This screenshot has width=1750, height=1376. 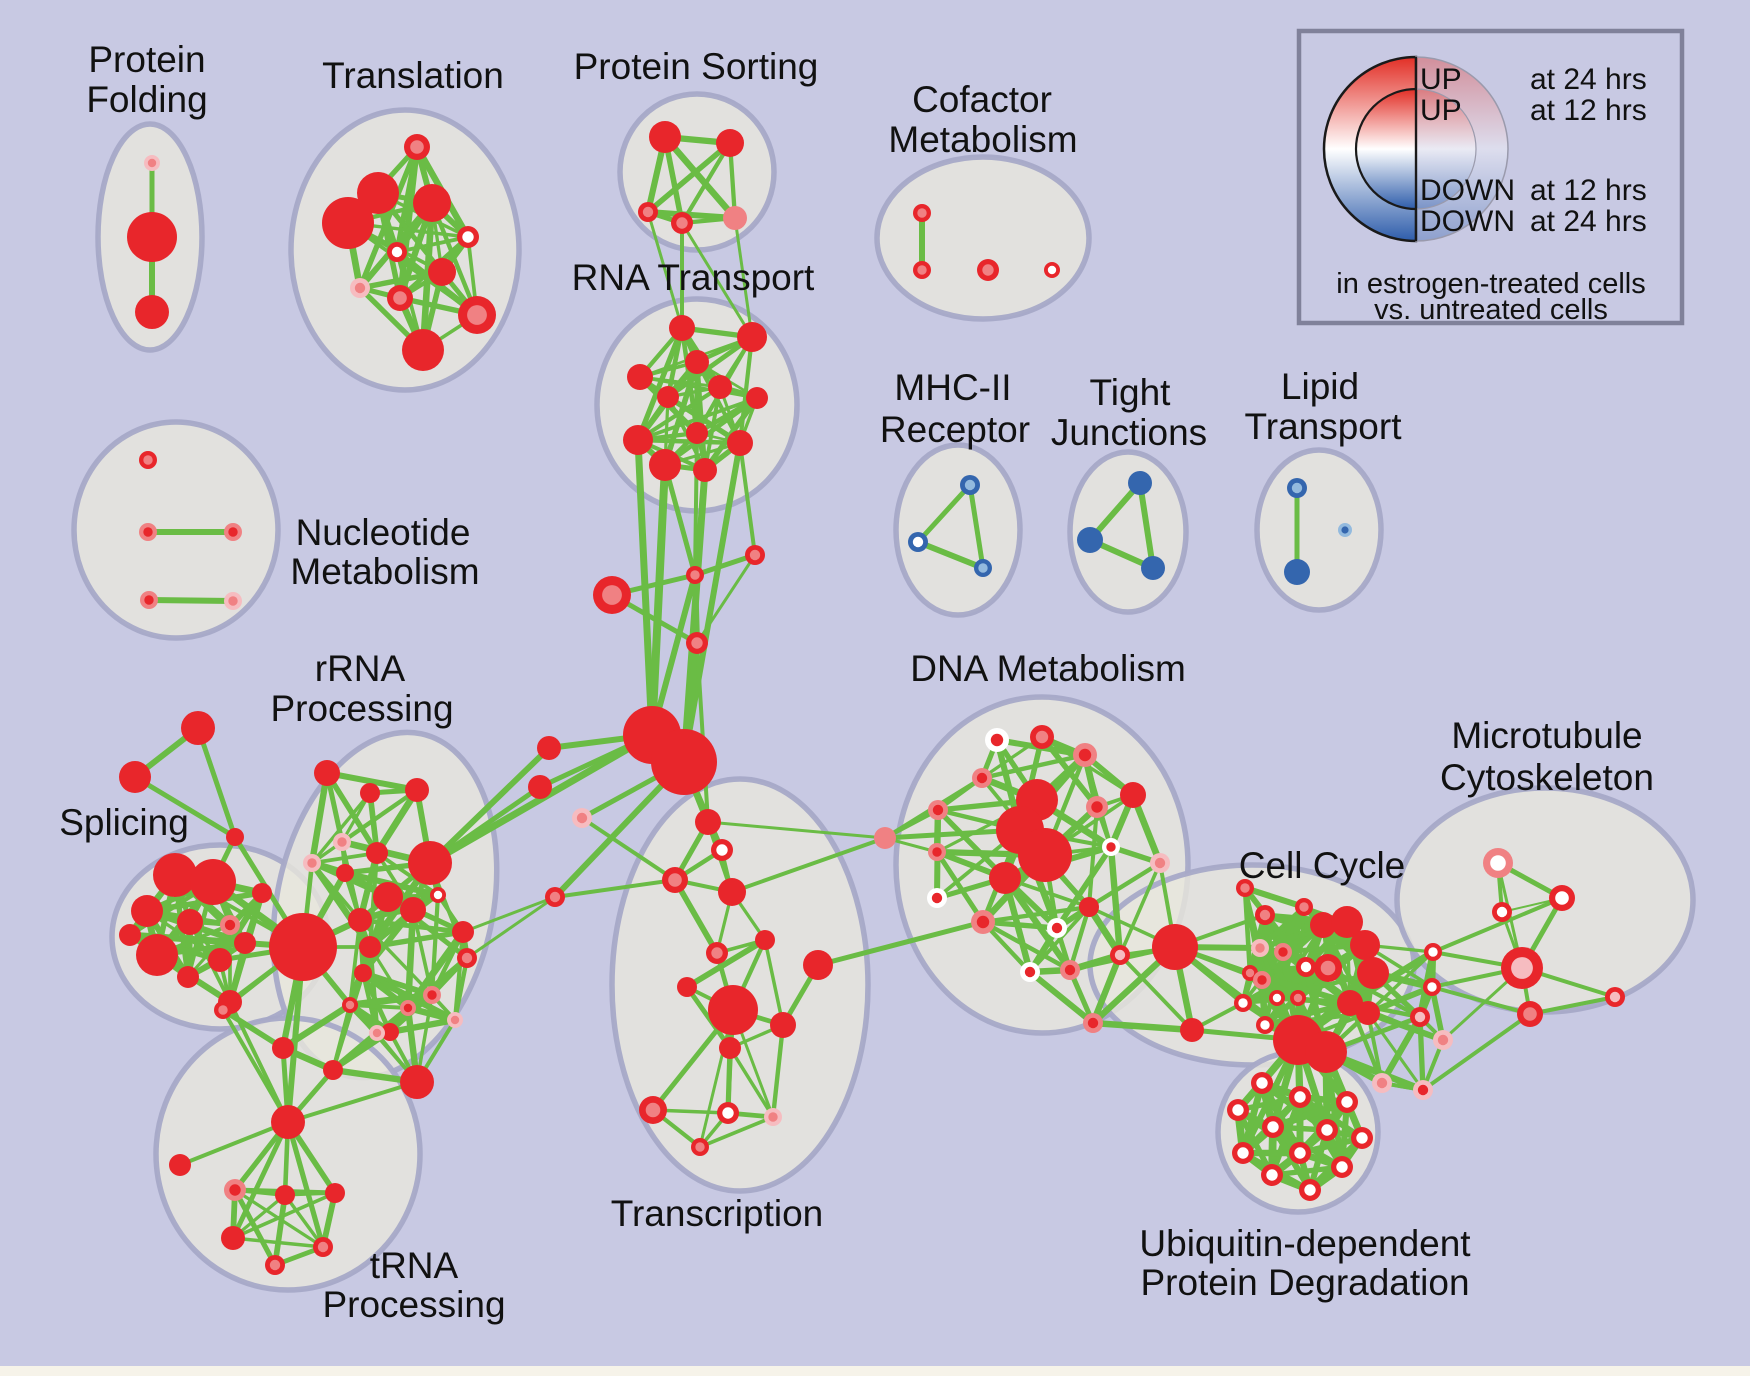 I want to click on node-bridge-b8, so click(x=885, y=838).